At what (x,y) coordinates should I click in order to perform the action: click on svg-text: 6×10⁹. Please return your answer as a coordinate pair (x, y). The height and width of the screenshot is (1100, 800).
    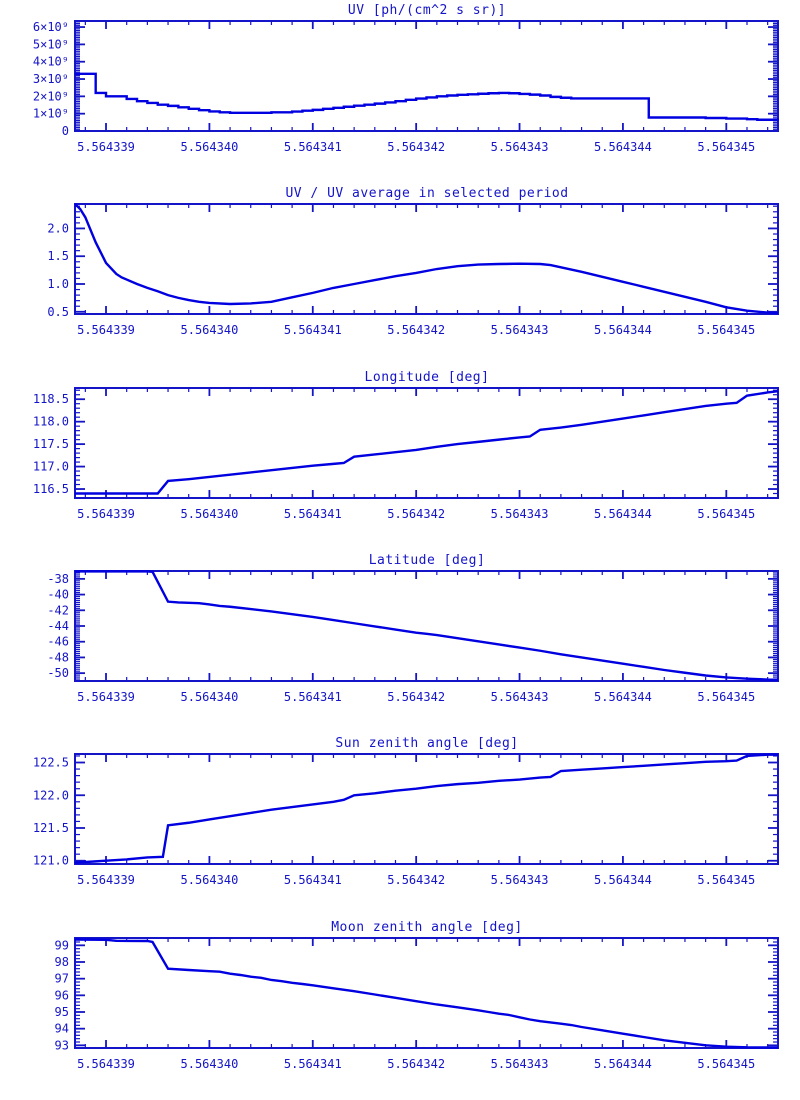
    Looking at the image, I should click on (51, 27).